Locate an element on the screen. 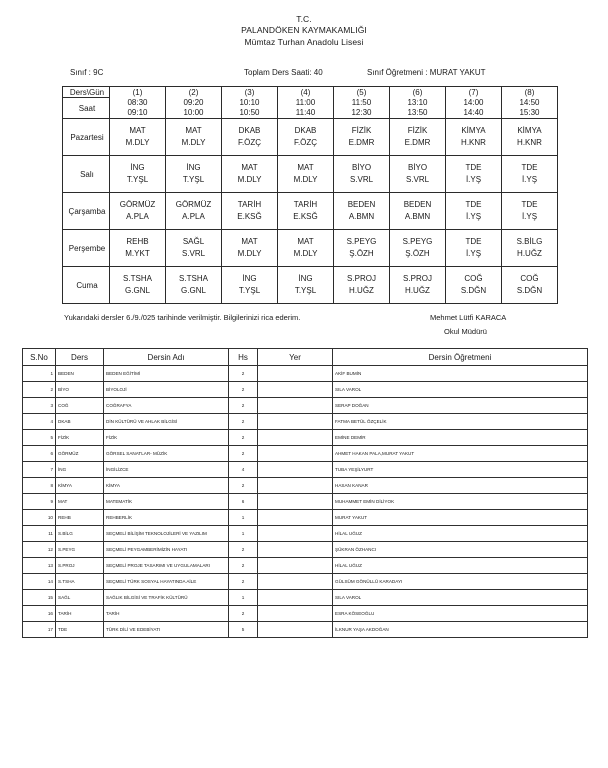  lesson-teacher-code: Ş.ÖZH is located at coordinates (361, 253).